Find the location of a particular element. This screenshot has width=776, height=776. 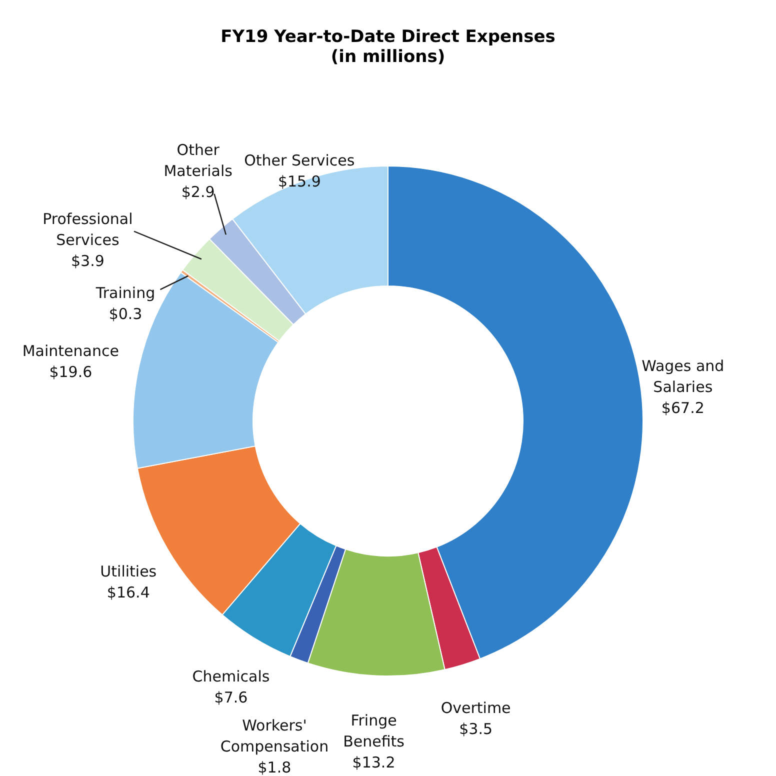

slice-label: Chemicals is located at coordinates (231, 677).